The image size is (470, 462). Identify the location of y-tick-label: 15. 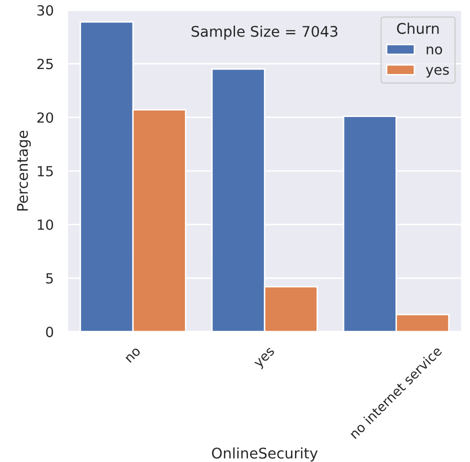
(45, 171).